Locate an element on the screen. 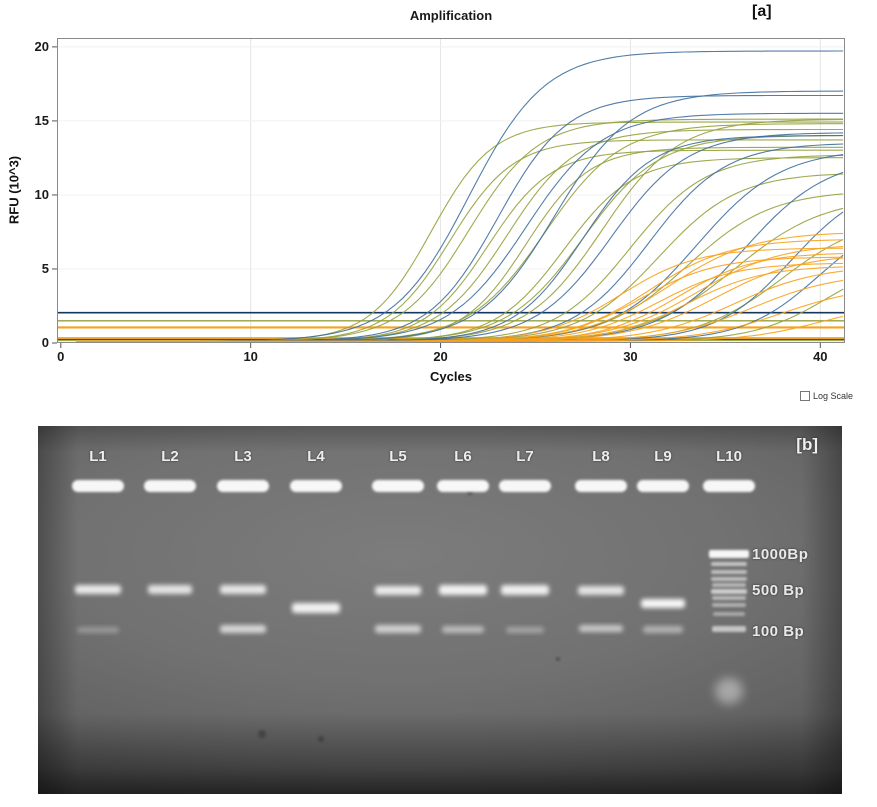  x-tick-label: 0 is located at coordinates (61, 356).